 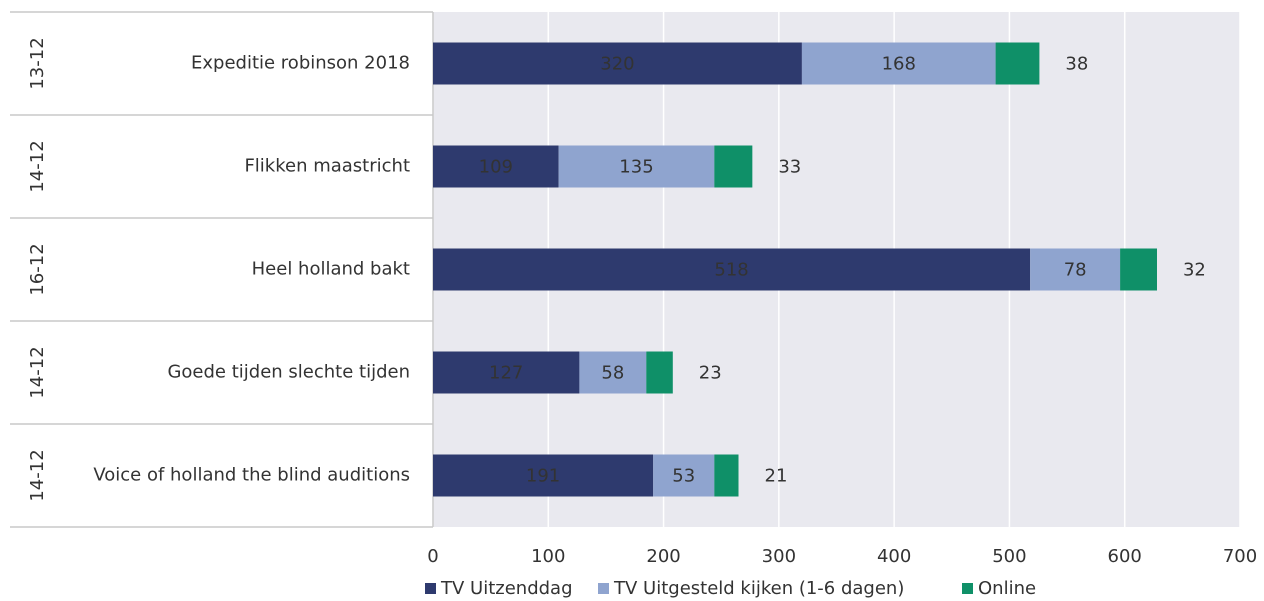 What do you see at coordinates (37, 63) in the screenshot?
I see `group-label: 13-12` at bounding box center [37, 63].